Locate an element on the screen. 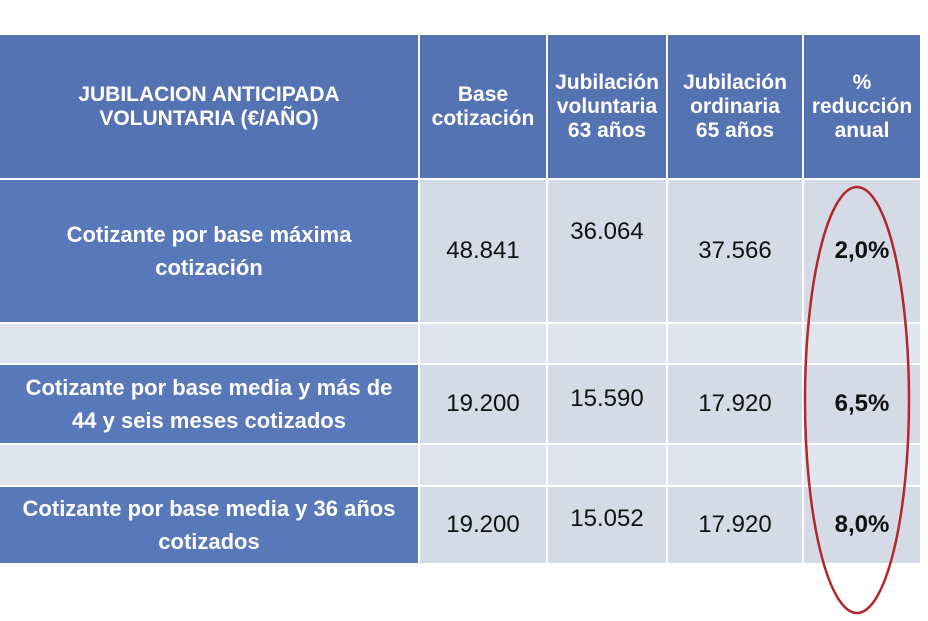 This screenshot has height=621, width=928. row-label-text: Cotizante por base máxima is located at coordinates (209, 234).